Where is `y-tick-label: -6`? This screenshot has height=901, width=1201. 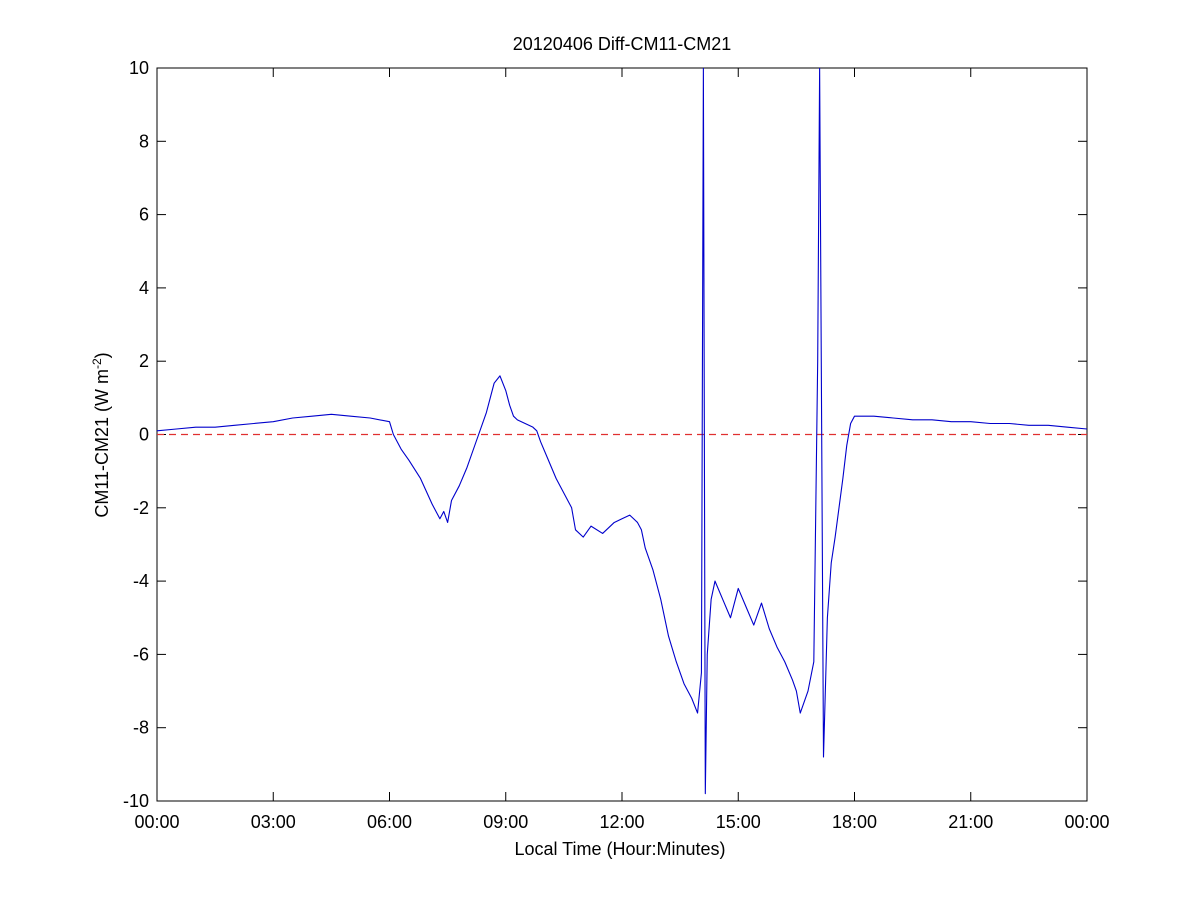 y-tick-label: -6 is located at coordinates (141, 654).